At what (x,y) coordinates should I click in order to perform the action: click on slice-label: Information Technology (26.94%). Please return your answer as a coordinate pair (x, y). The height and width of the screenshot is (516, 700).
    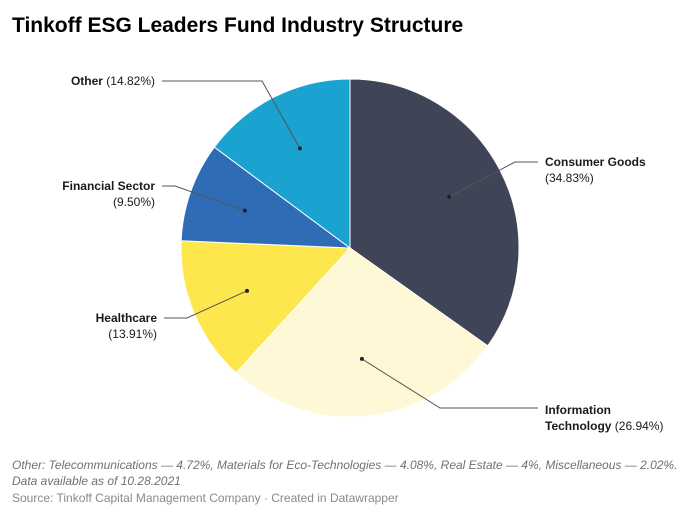
    Looking at the image, I should click on (604, 418).